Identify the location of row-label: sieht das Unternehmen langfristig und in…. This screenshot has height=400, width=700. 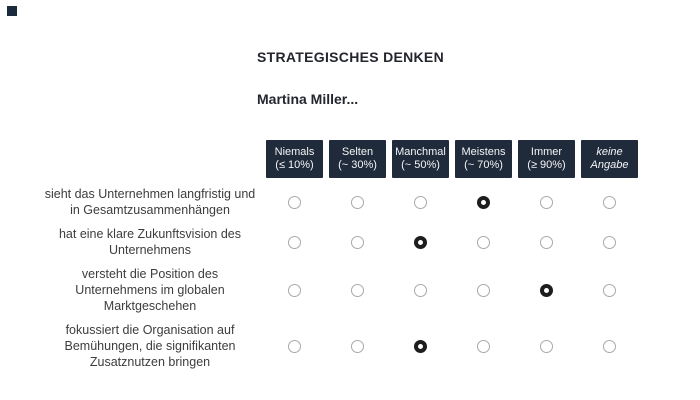
(150, 202).